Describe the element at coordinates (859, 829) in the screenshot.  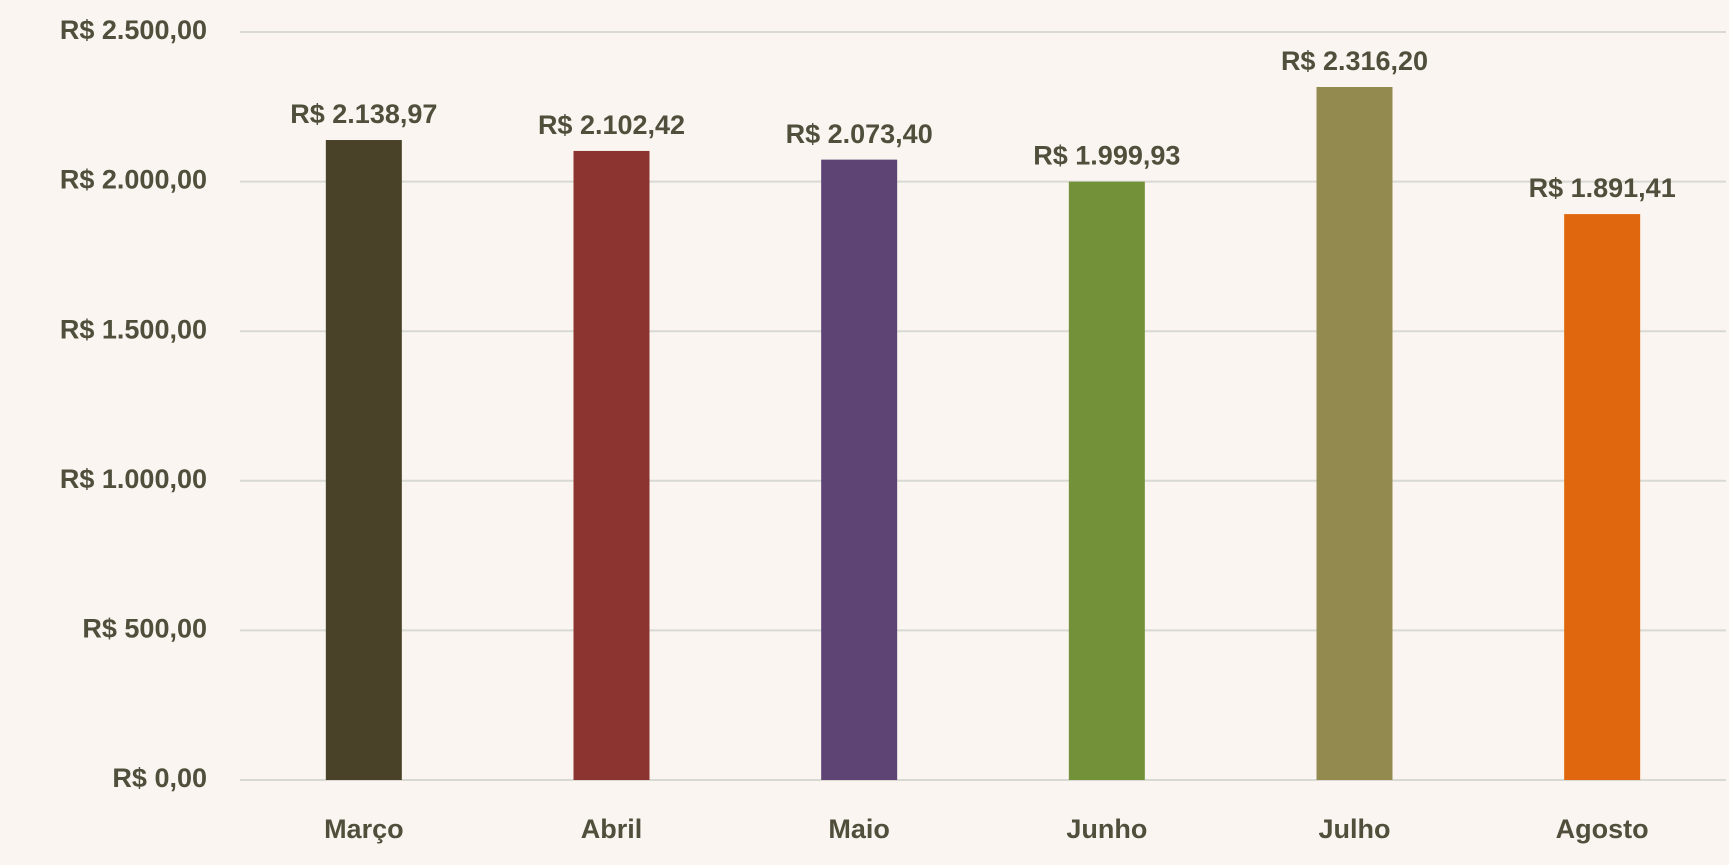
I see `x-tick-label: Maio` at that location.